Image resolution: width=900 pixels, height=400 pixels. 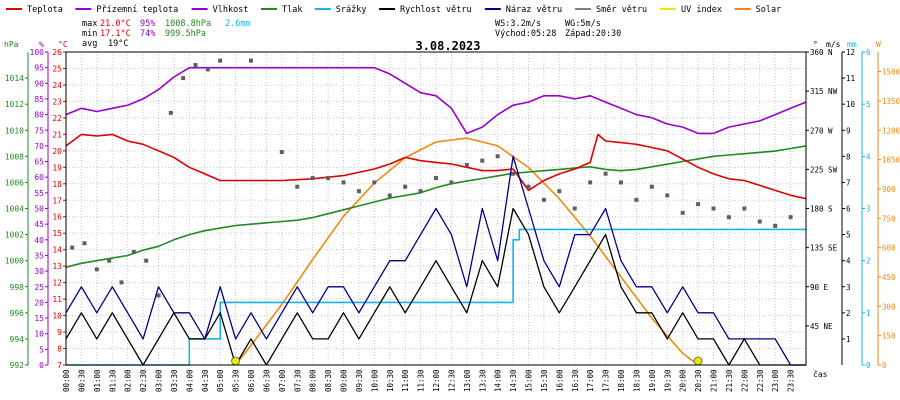 I want to click on pressure-tick-label: 1004, so click(x=14, y=209).